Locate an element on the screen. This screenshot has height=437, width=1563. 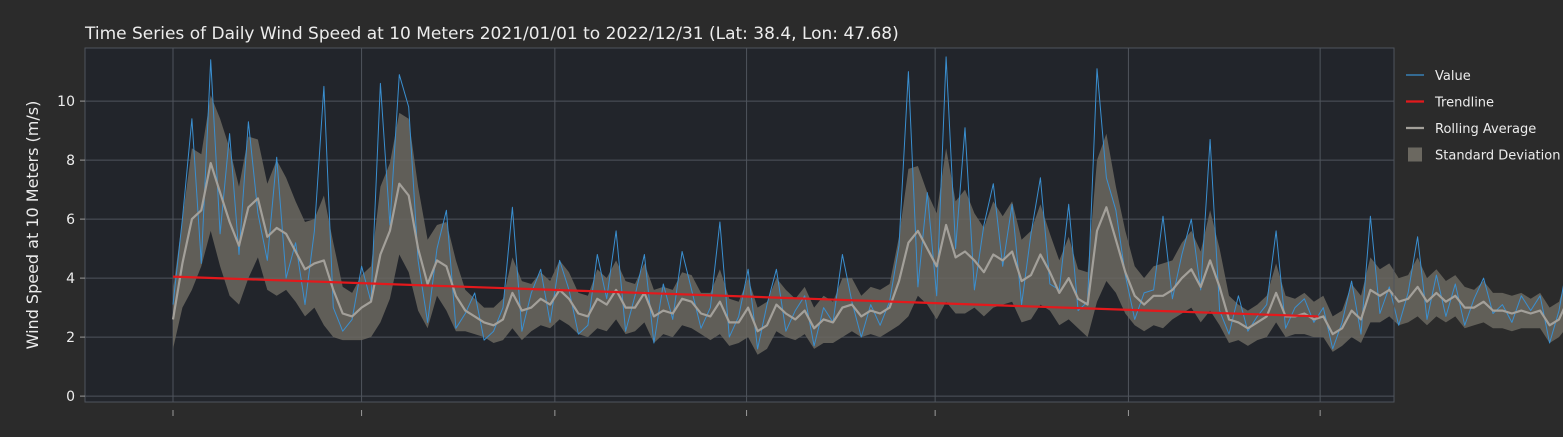
y-tick-label: 0 is located at coordinates (70, 397).